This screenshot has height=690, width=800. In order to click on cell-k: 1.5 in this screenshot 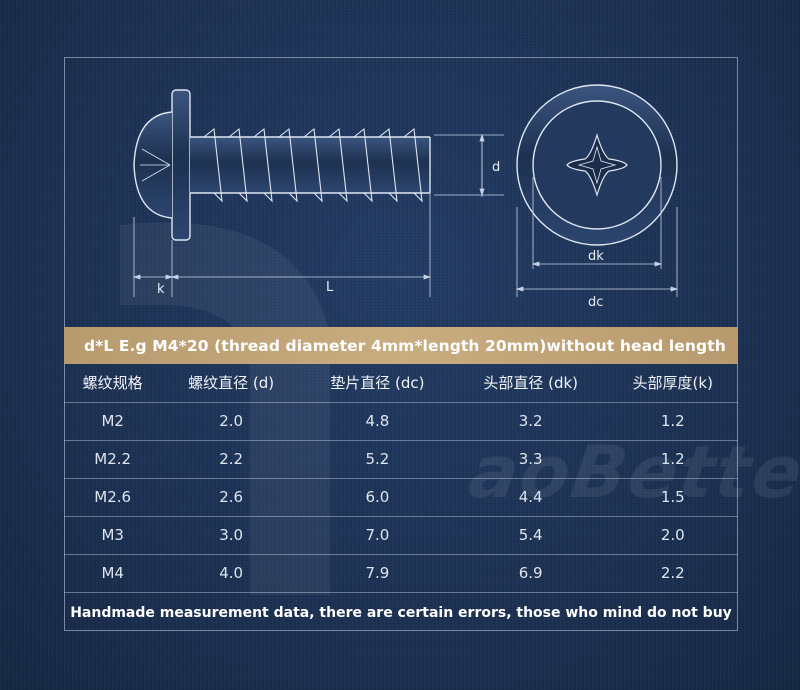, I will do `click(672, 497)`.